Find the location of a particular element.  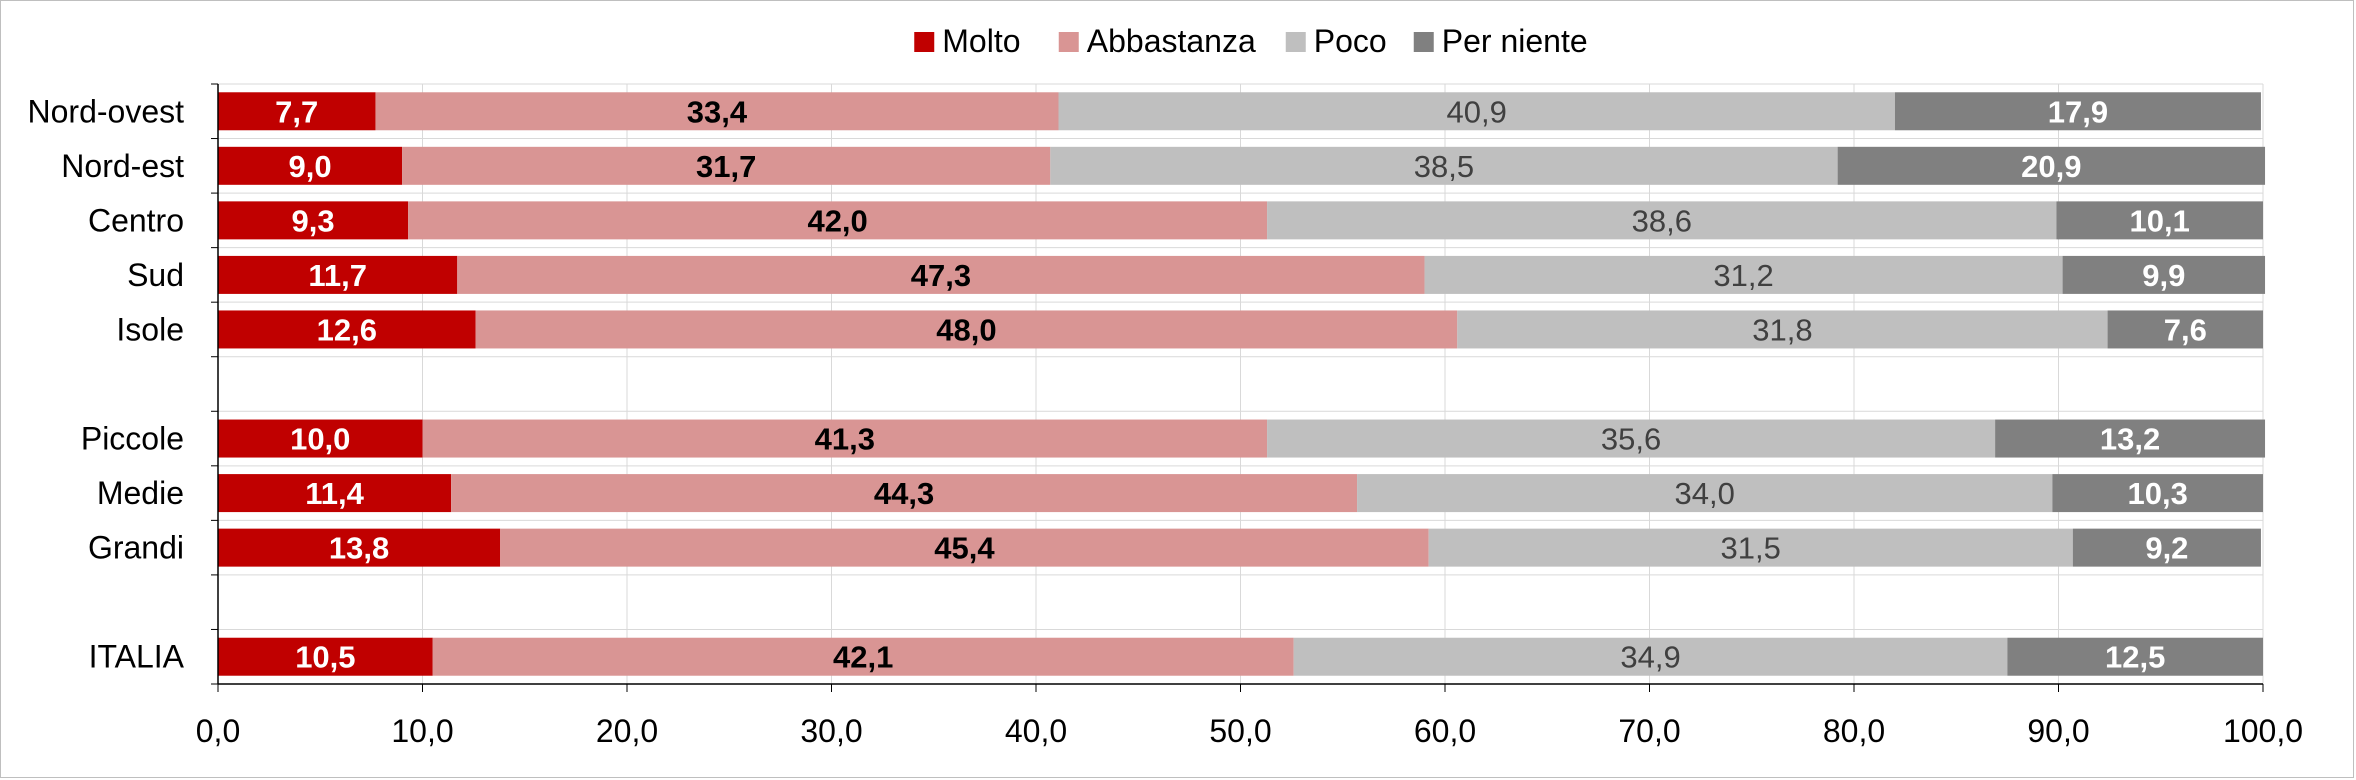

category-label: Isole is located at coordinates (150, 329).